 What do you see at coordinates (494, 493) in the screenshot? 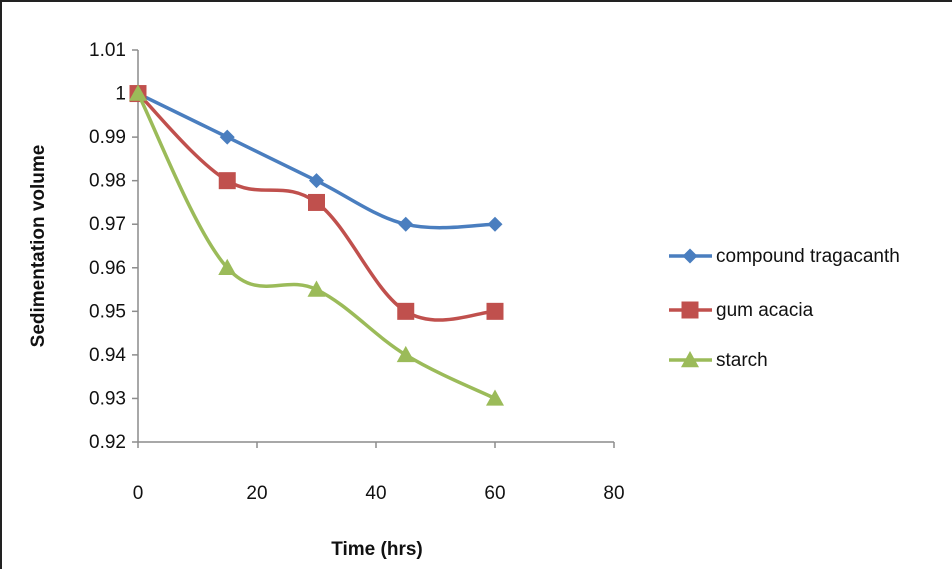
I see `x-tick-label: 60` at bounding box center [494, 493].